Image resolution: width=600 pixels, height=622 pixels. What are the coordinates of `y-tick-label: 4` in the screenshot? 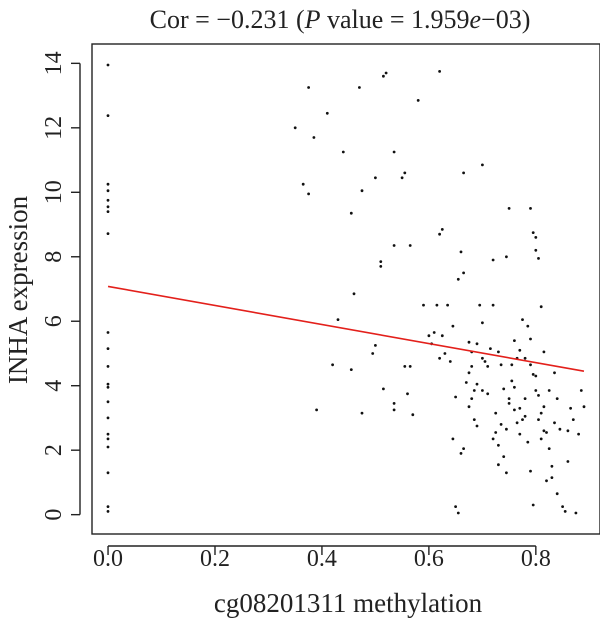 It's located at (54, 386).